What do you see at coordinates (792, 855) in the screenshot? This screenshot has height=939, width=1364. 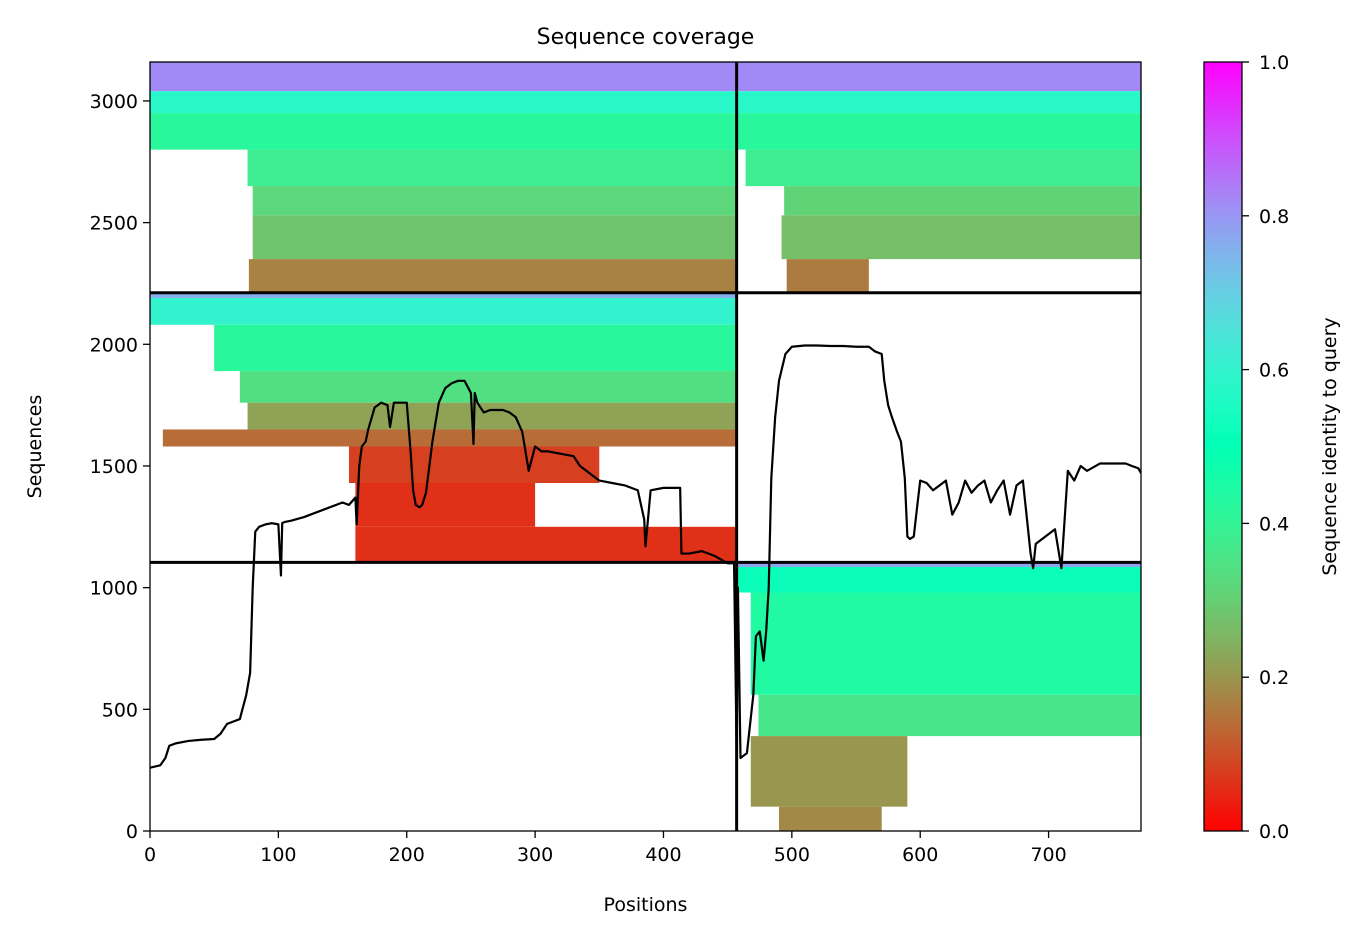 I see `x-tick-label: 500` at bounding box center [792, 855].